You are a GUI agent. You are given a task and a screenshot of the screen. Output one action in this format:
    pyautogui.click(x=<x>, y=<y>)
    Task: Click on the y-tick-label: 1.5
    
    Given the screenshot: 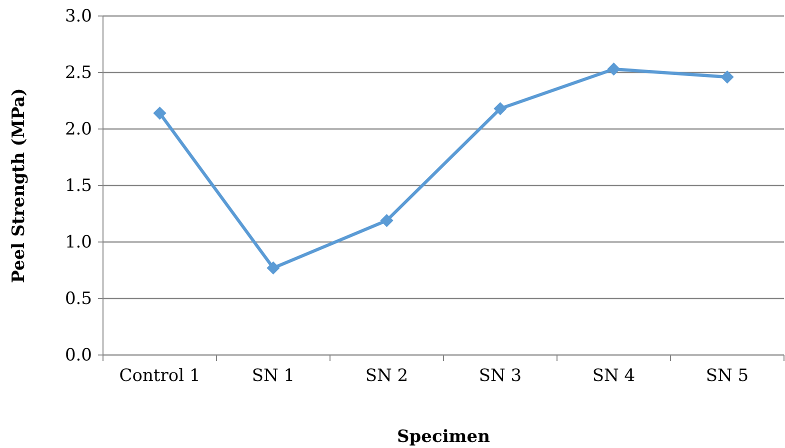 What is the action you would take?
    pyautogui.click(x=78, y=186)
    